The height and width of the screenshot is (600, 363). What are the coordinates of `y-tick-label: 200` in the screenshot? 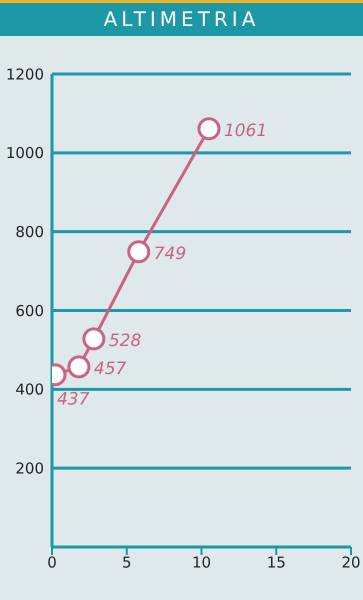 It's located at (29, 468).